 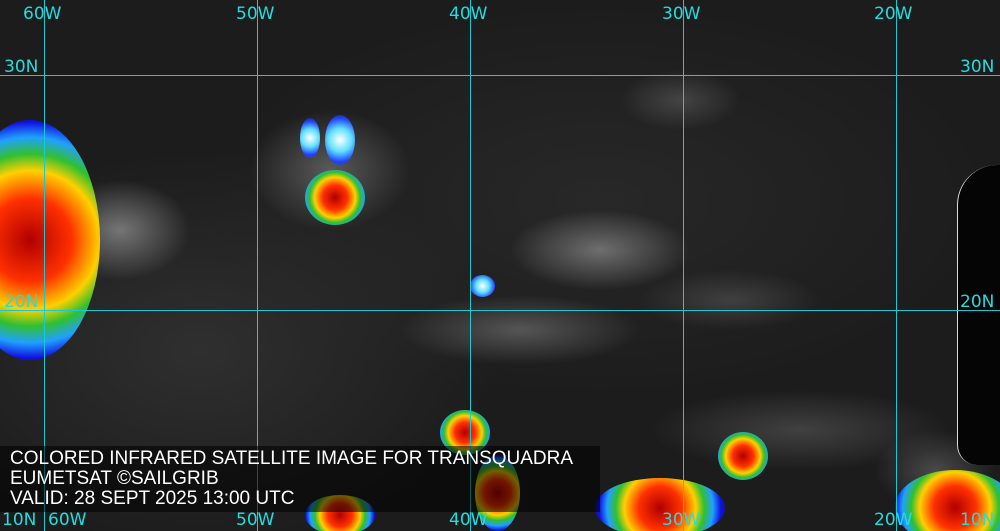 I want to click on lat-label-right: 30N, so click(x=977, y=67).